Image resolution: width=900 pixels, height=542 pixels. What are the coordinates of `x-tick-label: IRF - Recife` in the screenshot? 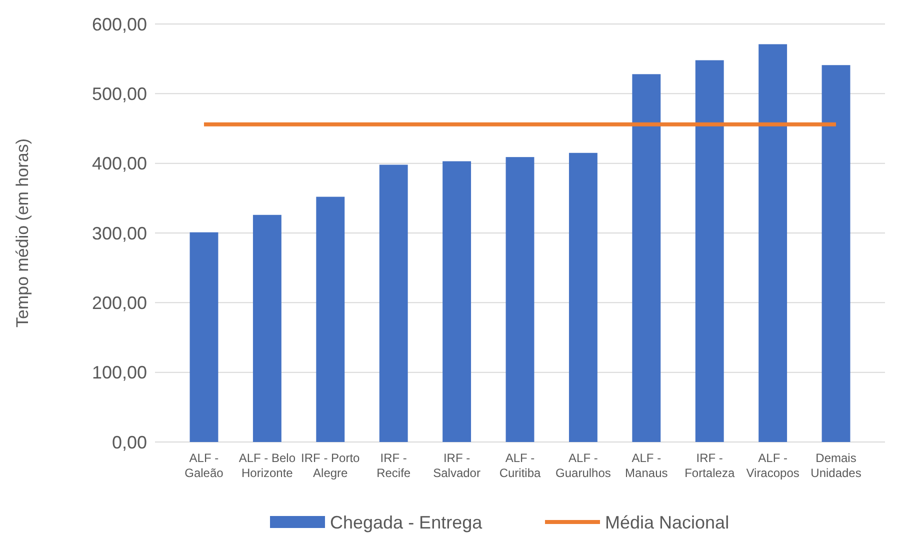 It's located at (393, 465).